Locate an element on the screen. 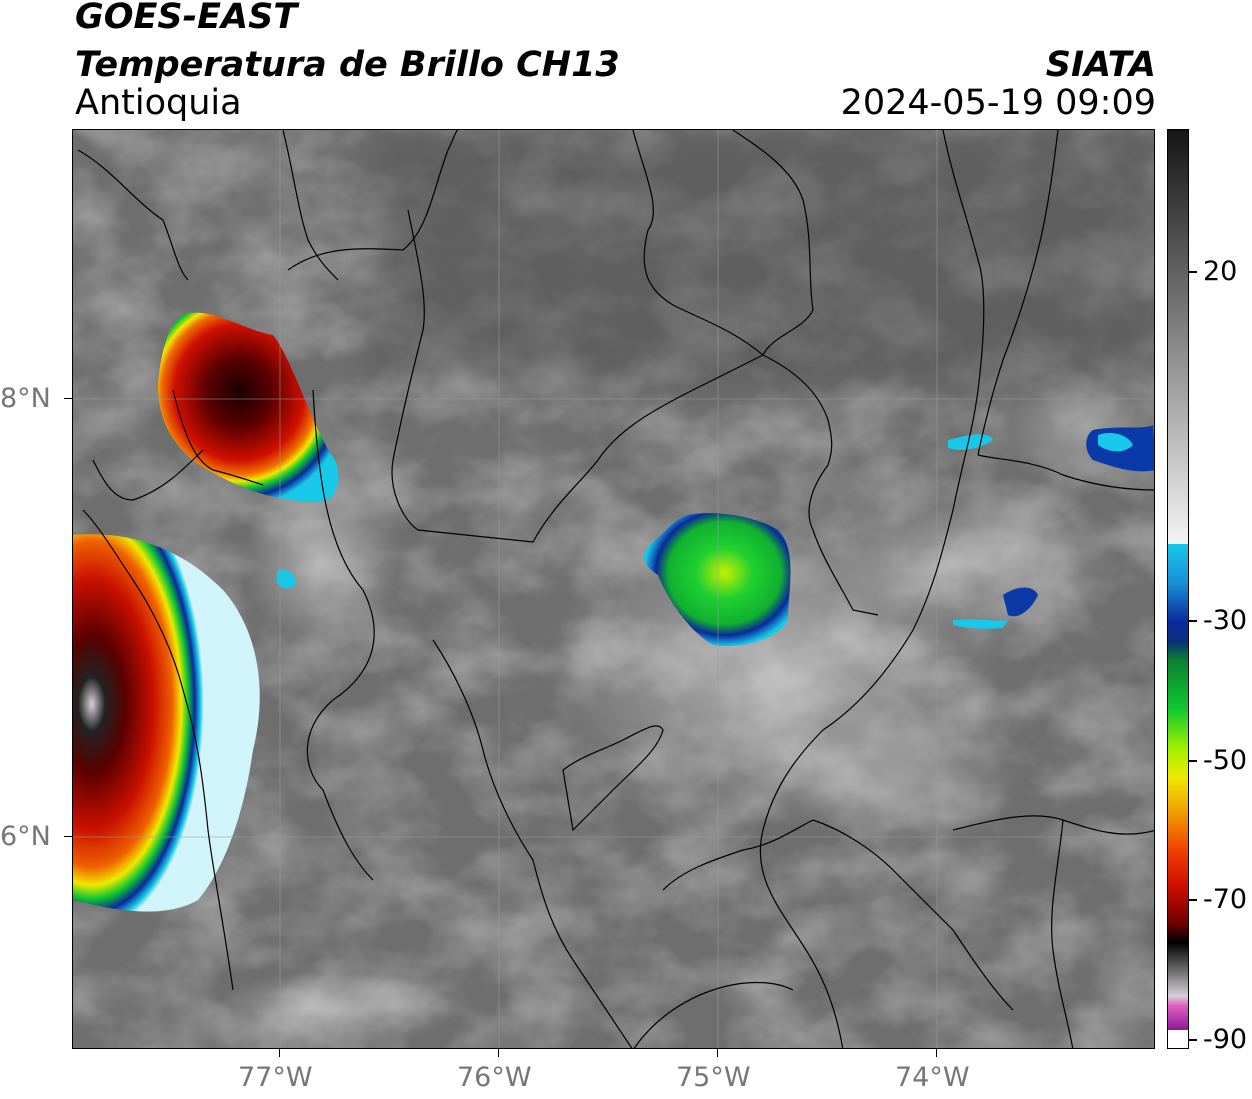 This screenshot has height=1099, width=1252. lon-label-77: 77°W is located at coordinates (275, 1077).